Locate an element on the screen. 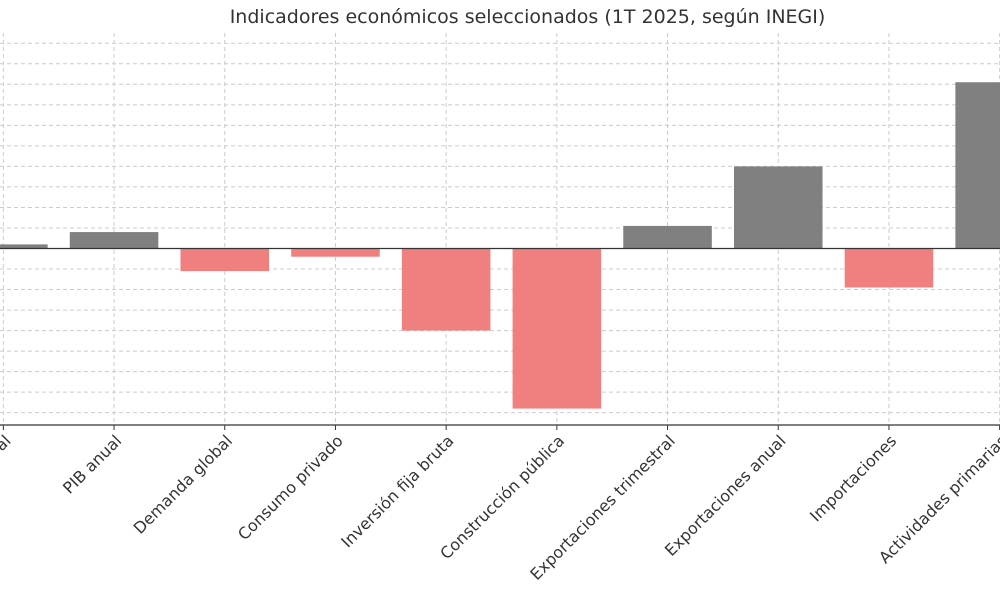 This screenshot has width=1000, height=600. x-tick-label: PIB trimestral is located at coordinates (7, 476).